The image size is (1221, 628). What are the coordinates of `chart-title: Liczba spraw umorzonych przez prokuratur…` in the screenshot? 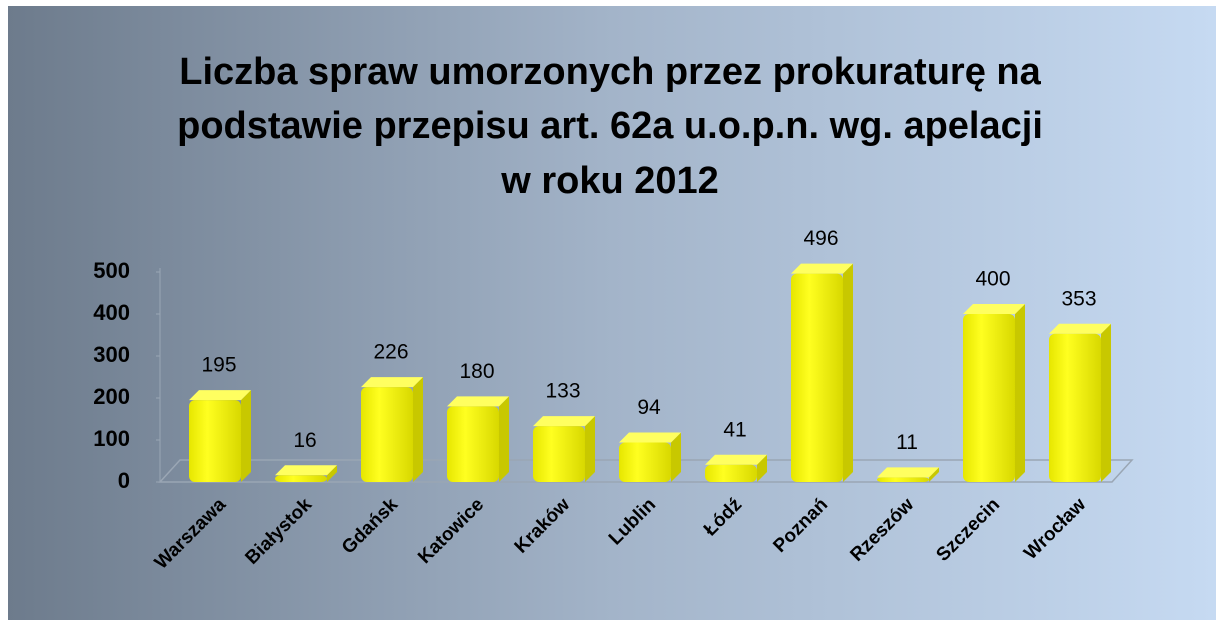 It's located at (610, 72).